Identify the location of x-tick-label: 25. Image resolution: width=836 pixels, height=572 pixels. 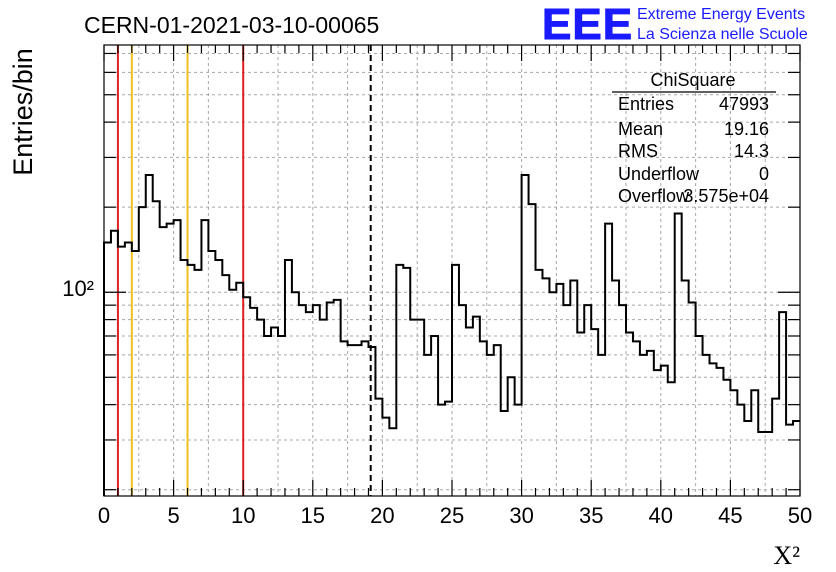
(452, 515).